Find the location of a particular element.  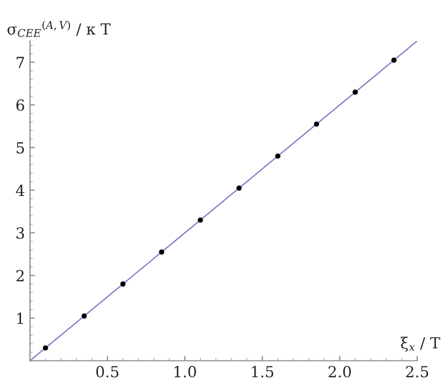

x-tick-label: 0.5 is located at coordinates (107, 372).